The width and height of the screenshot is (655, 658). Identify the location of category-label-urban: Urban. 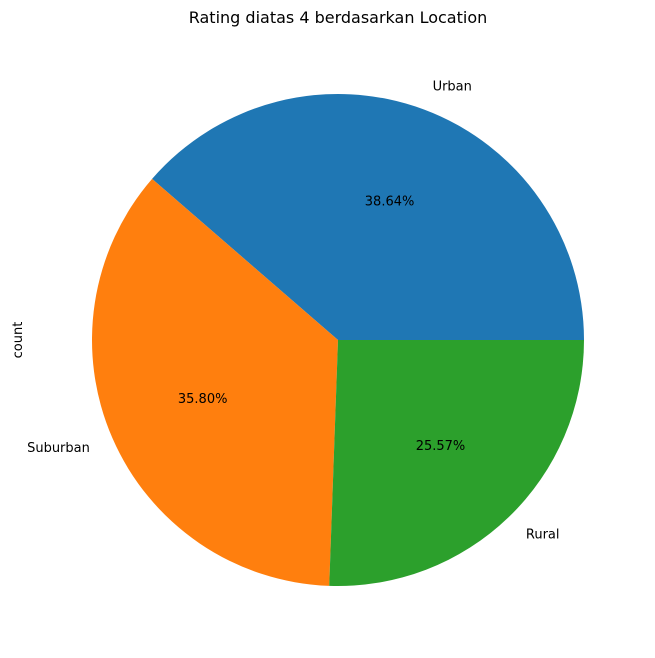
(452, 86).